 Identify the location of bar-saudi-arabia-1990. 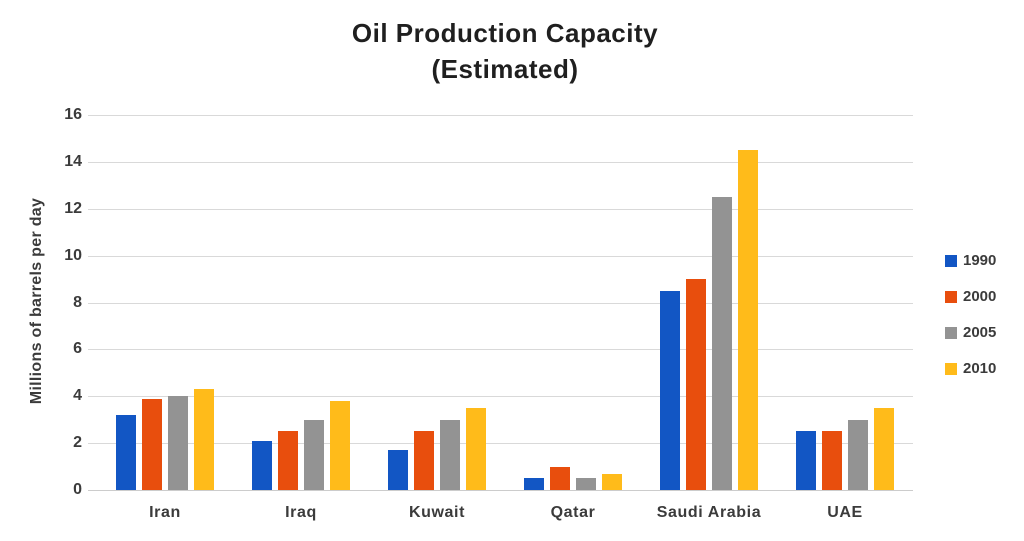
(670, 390).